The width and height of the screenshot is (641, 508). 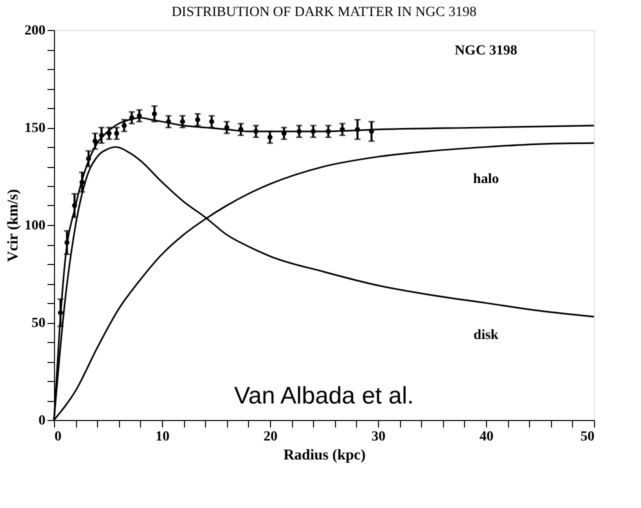 I want to click on x-tick-label: 30, so click(x=379, y=437).